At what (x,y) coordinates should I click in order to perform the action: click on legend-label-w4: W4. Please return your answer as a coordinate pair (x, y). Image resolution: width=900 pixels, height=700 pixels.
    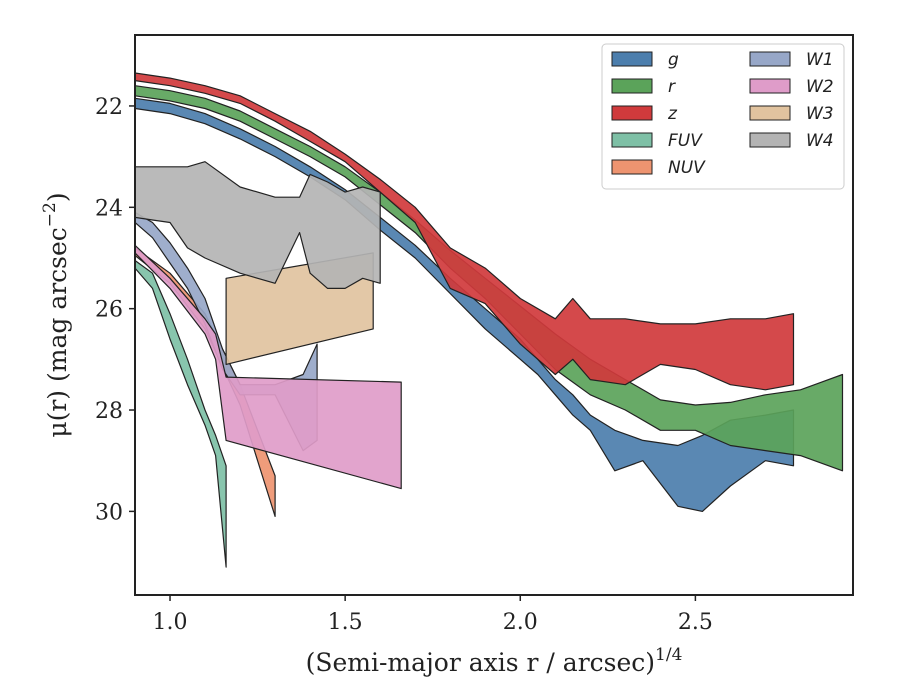
    Looking at the image, I should click on (820, 141).